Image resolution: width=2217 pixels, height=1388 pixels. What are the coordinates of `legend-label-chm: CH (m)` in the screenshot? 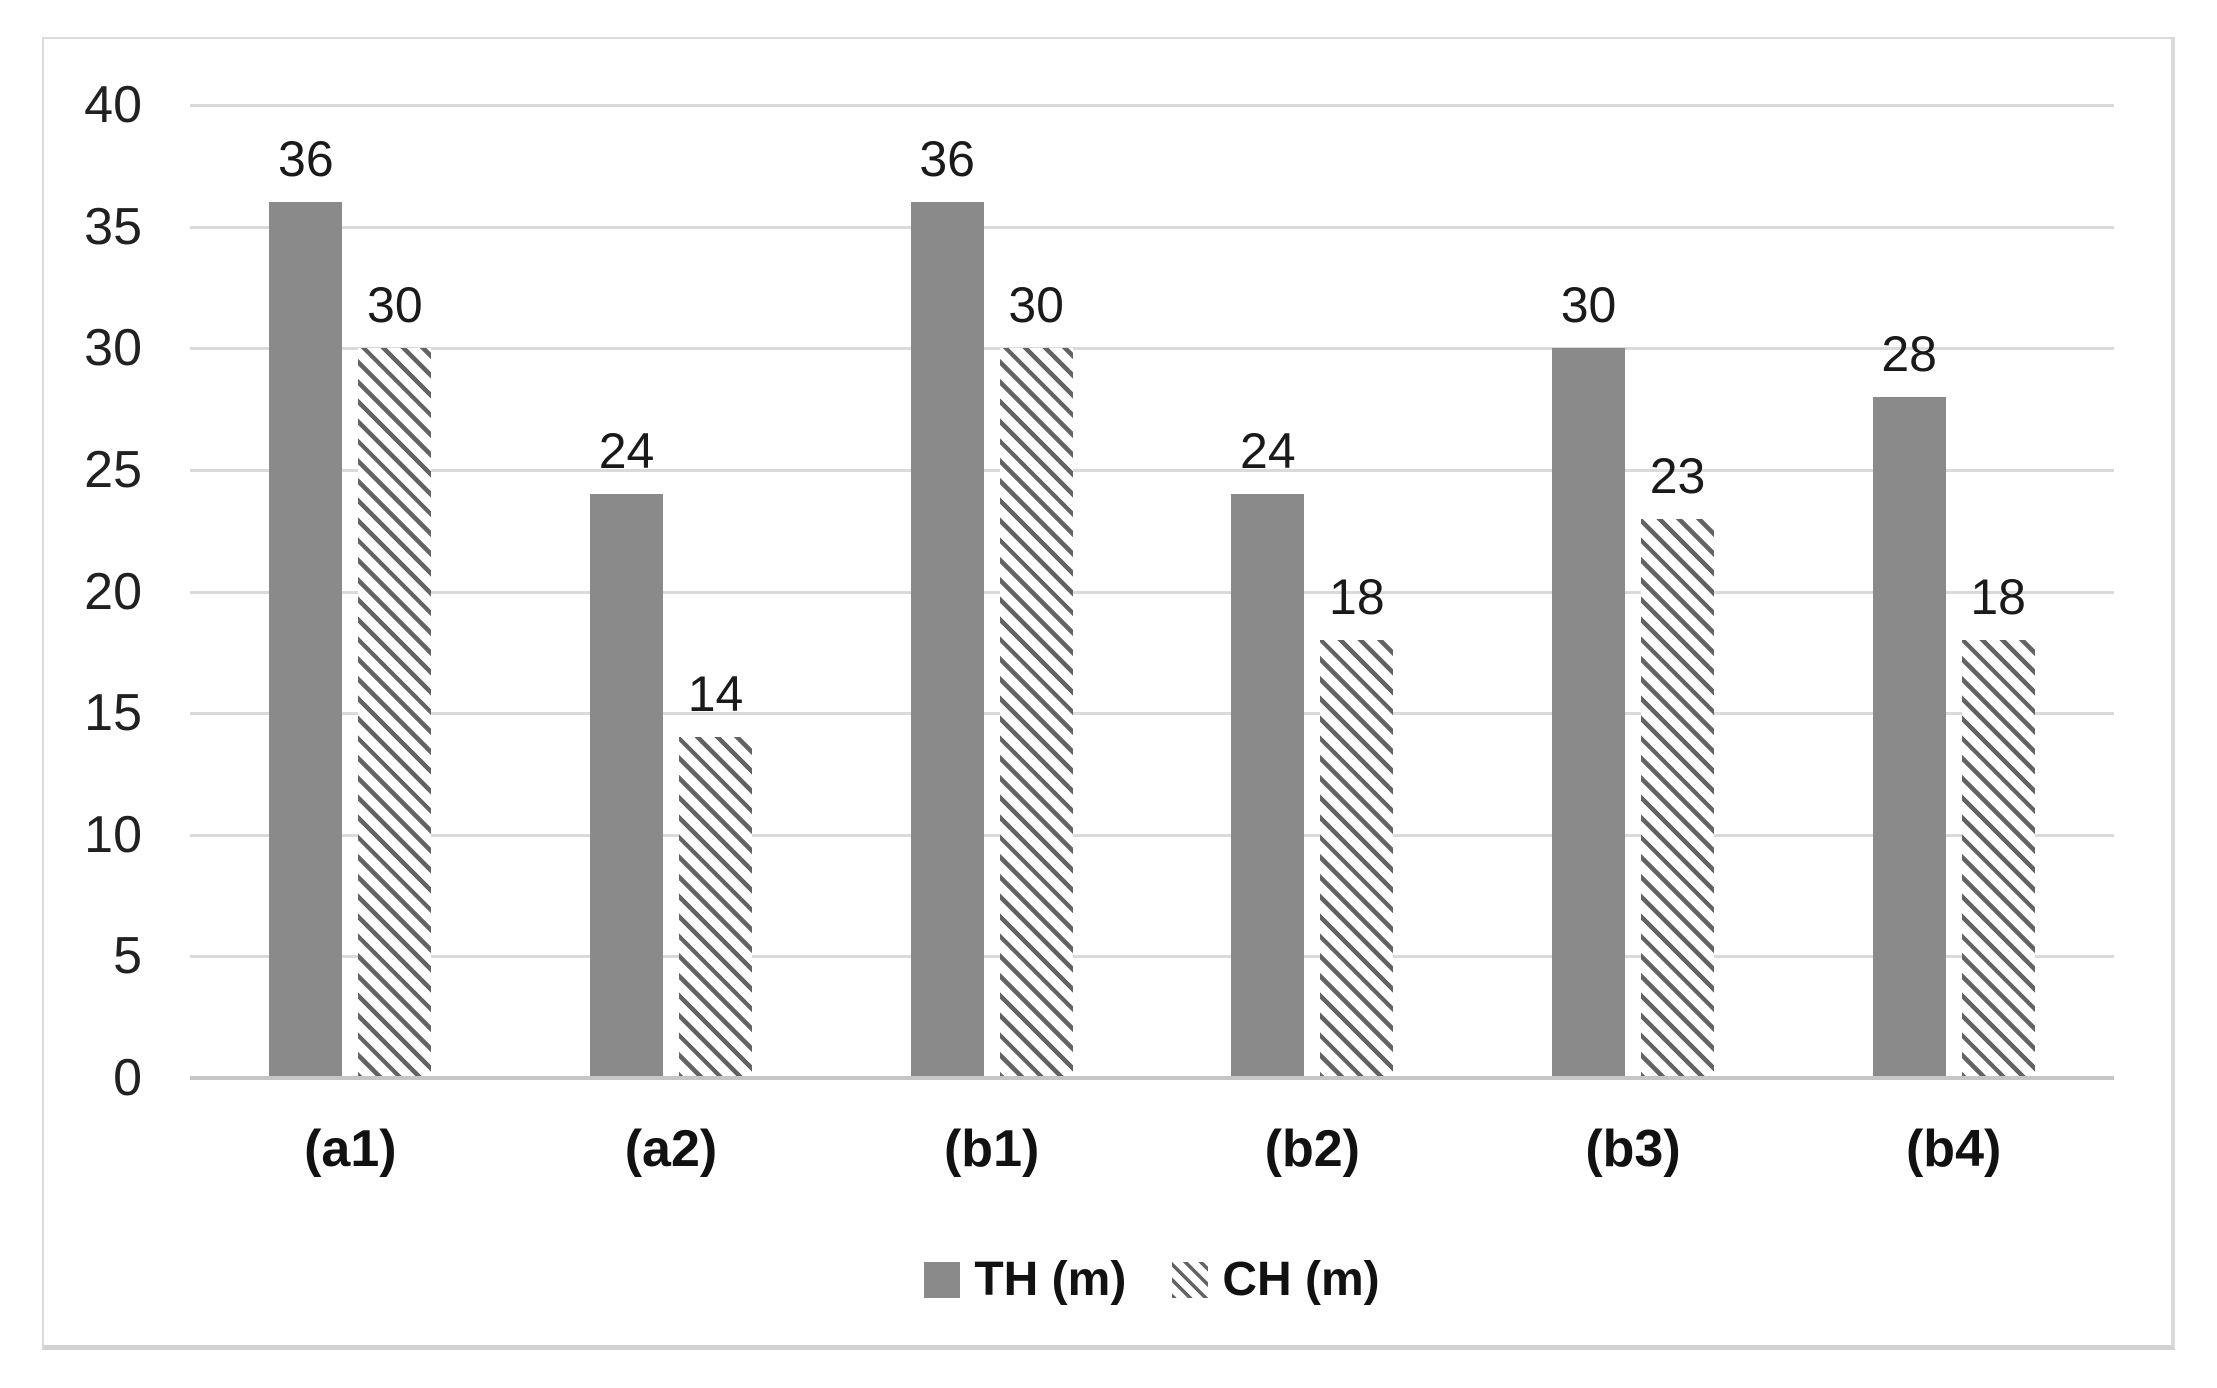 It's located at (1301, 1279).